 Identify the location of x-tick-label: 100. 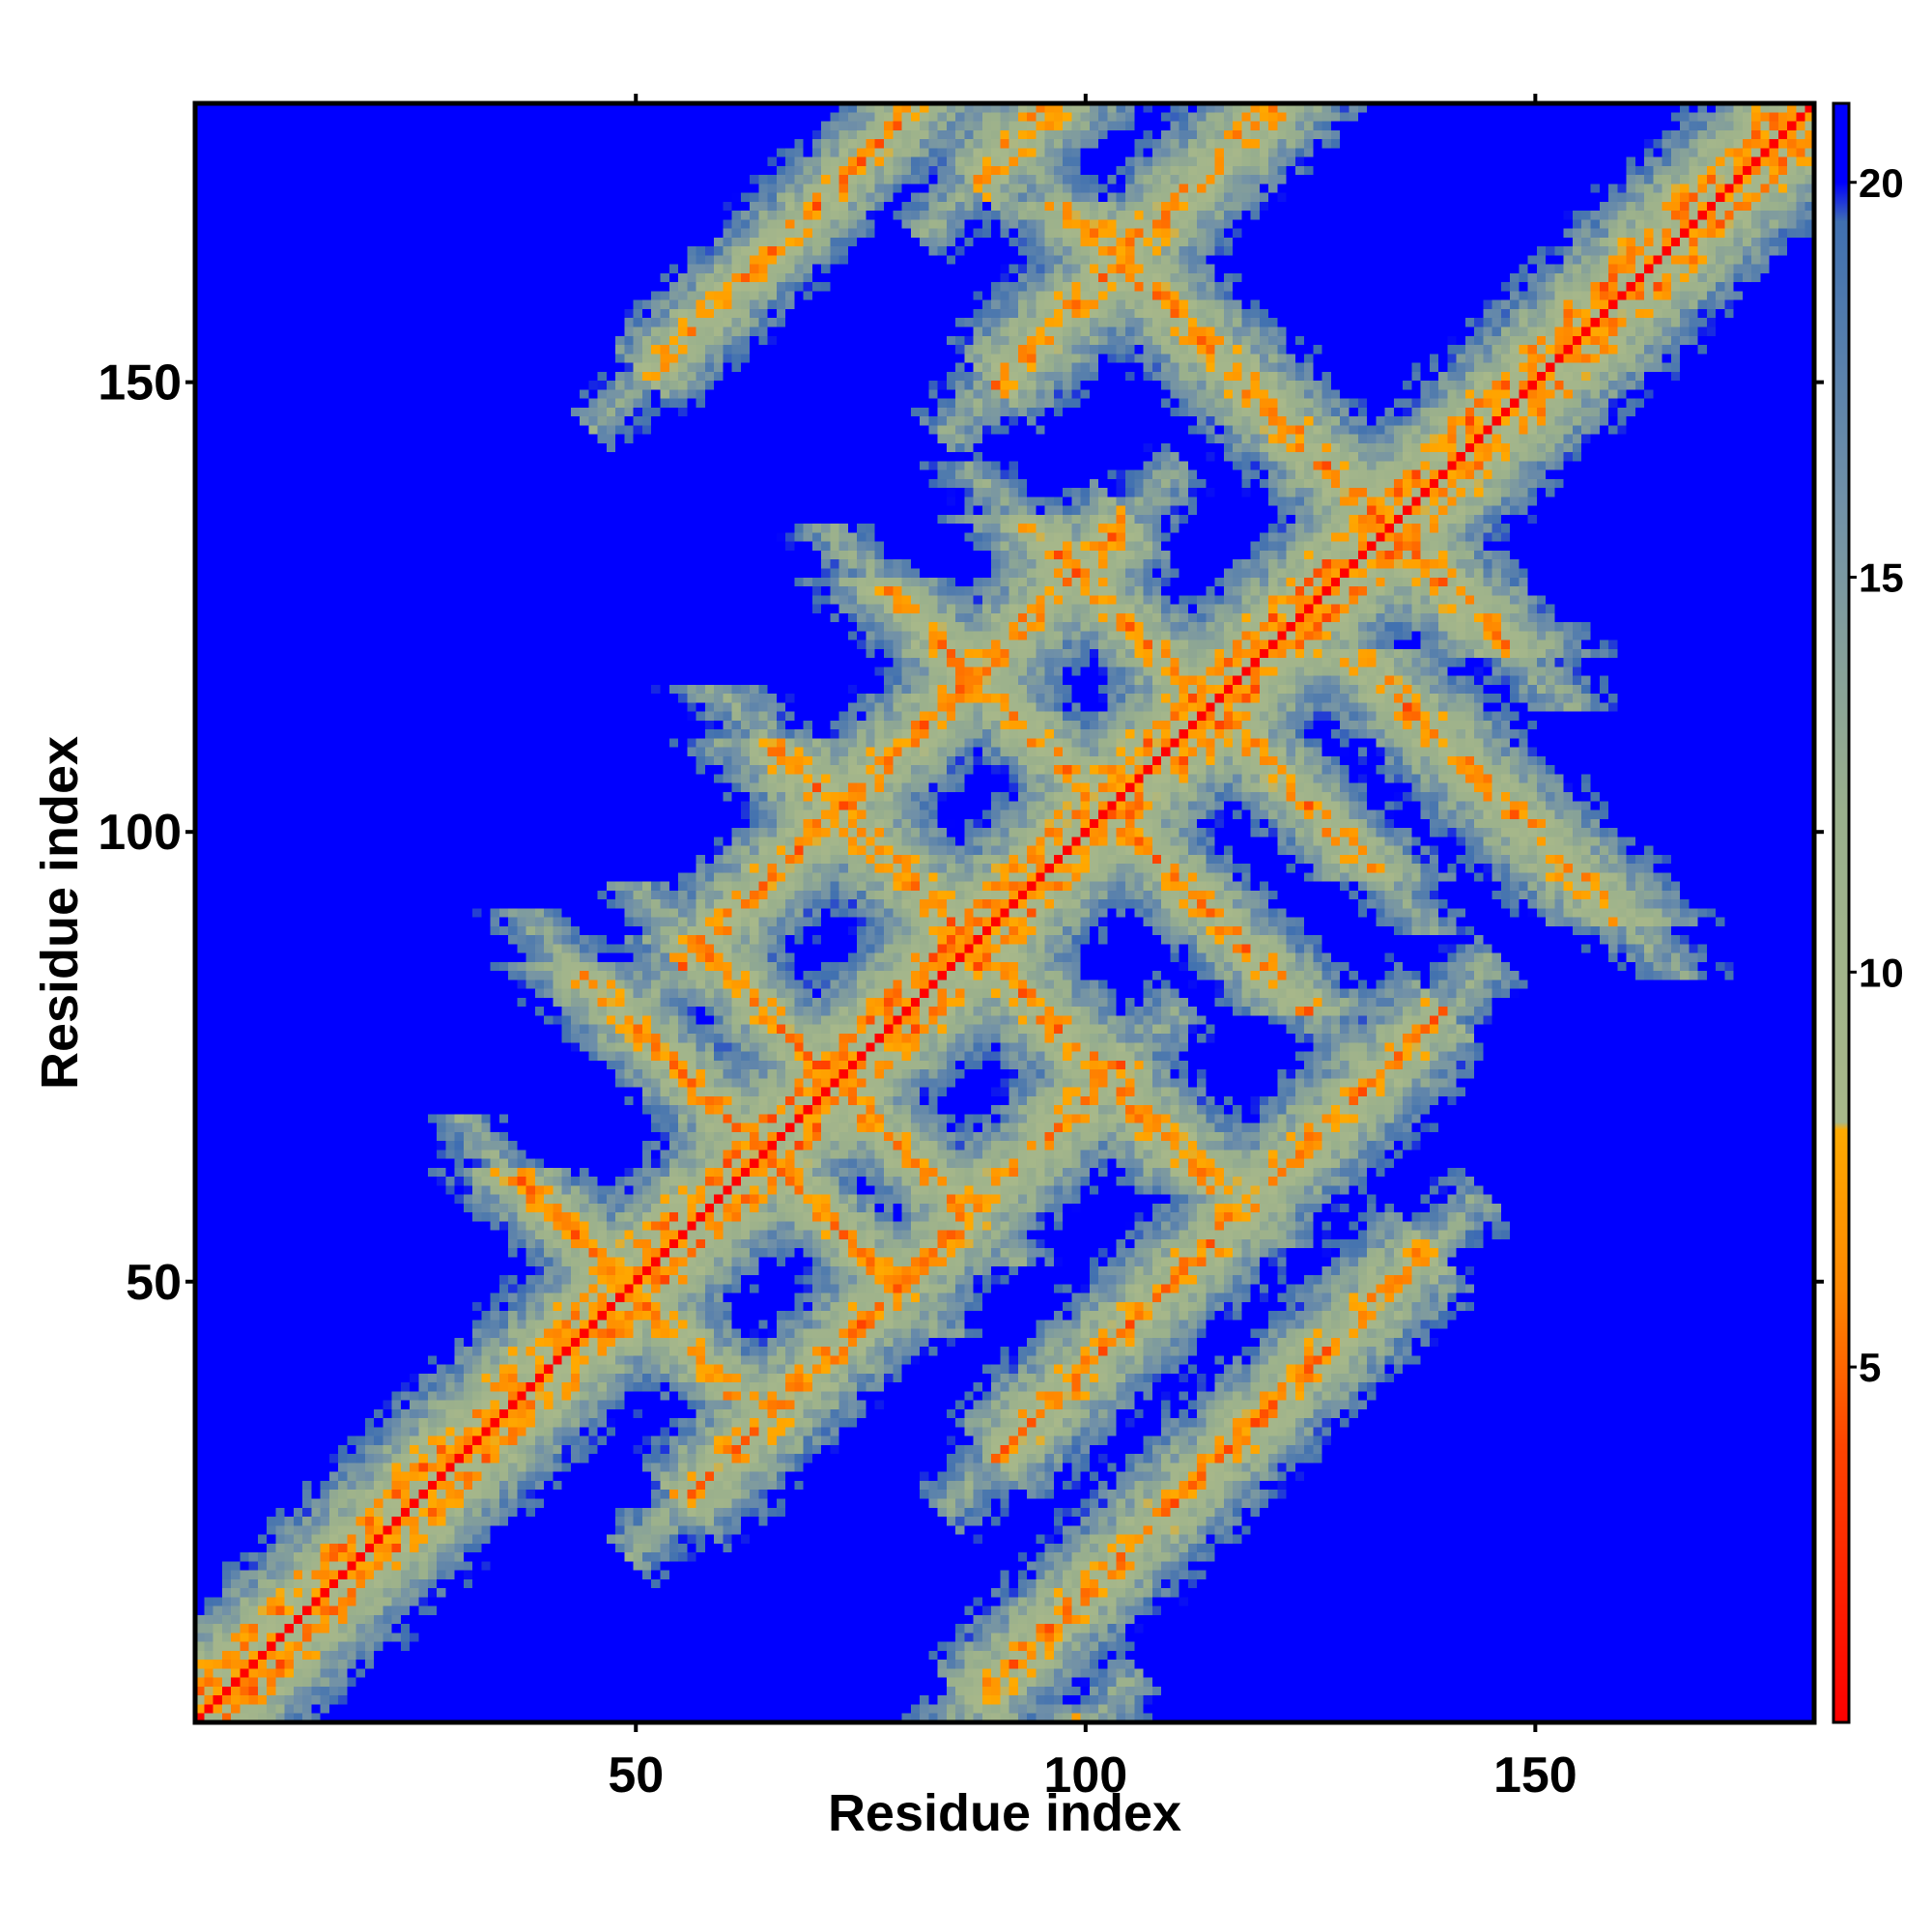
(1085, 1775).